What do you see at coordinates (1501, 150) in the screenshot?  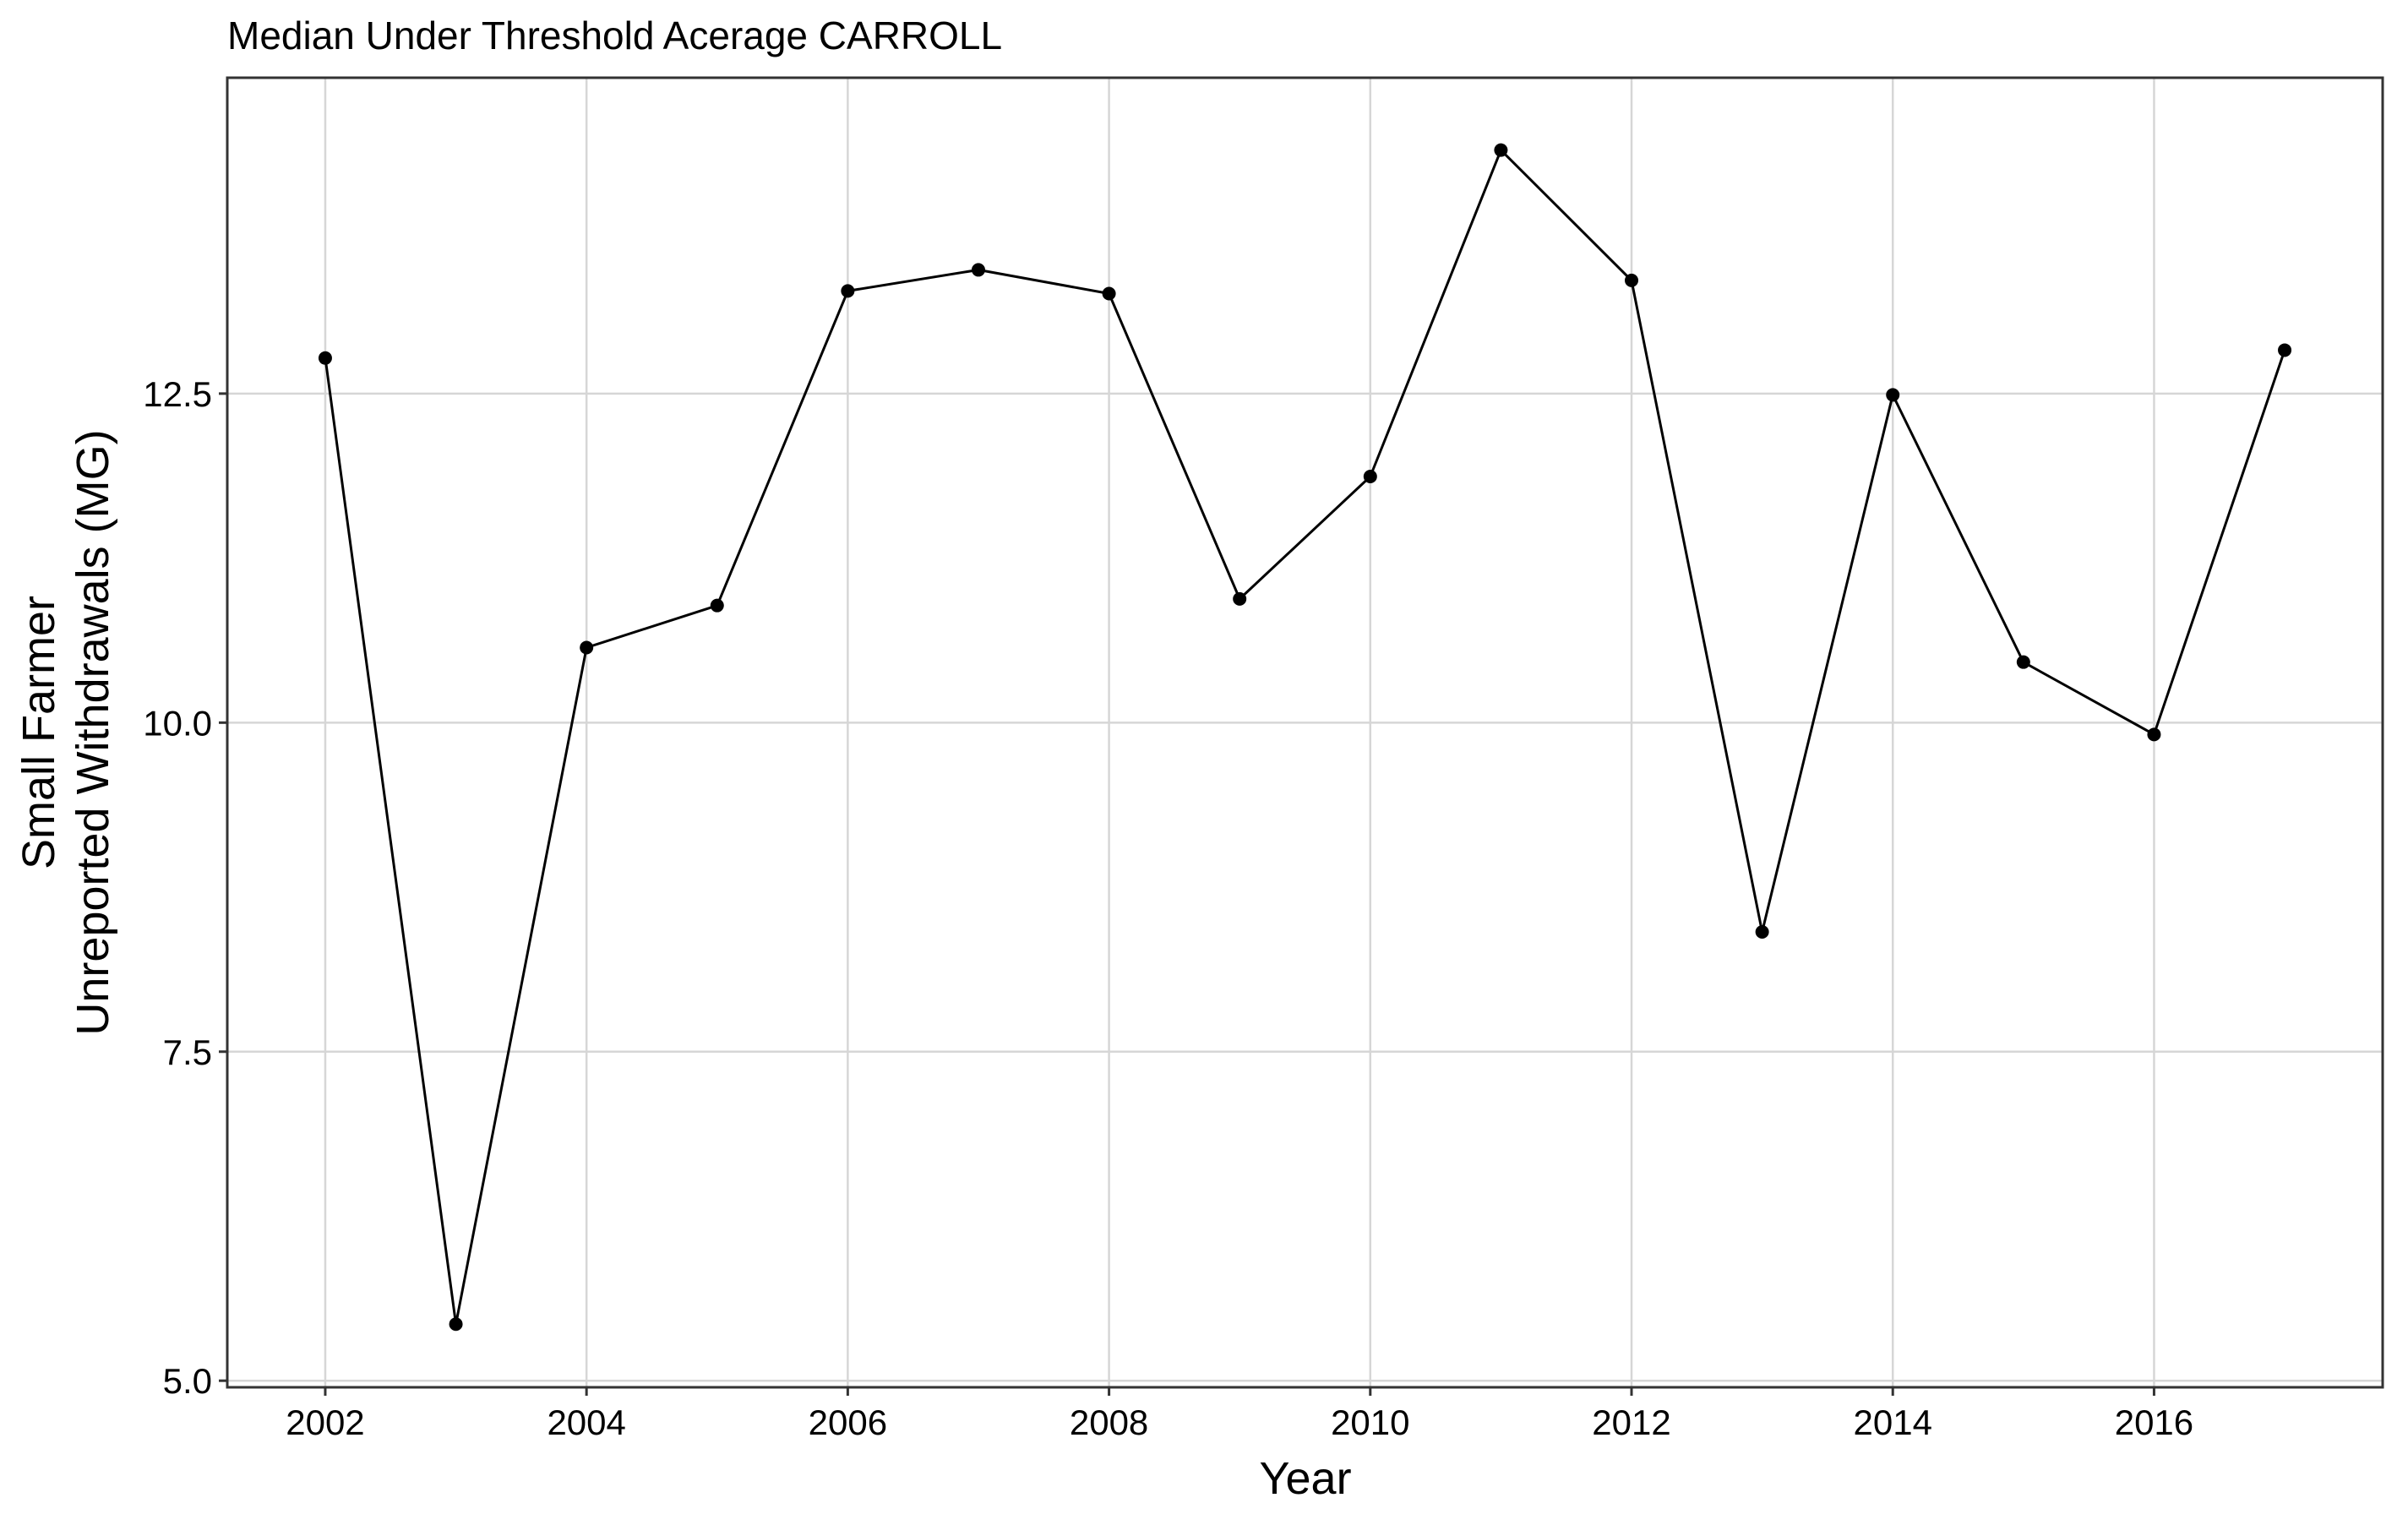 I see `data-point-2011` at bounding box center [1501, 150].